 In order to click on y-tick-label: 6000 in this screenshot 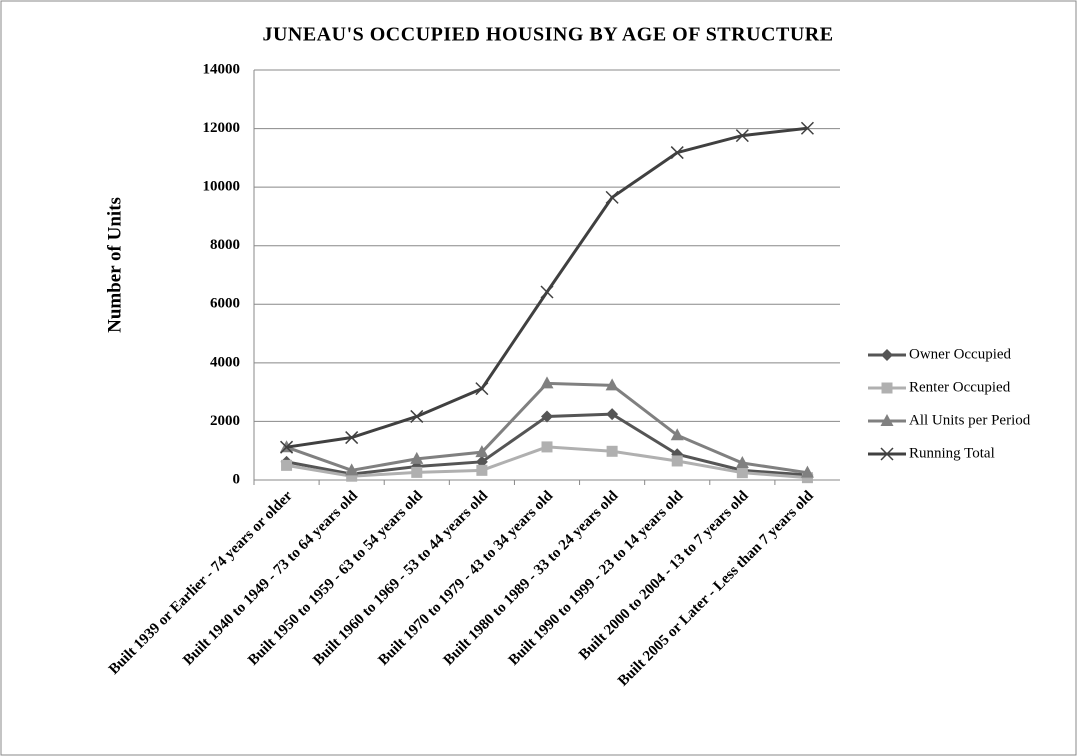, I will do `click(225, 304)`.